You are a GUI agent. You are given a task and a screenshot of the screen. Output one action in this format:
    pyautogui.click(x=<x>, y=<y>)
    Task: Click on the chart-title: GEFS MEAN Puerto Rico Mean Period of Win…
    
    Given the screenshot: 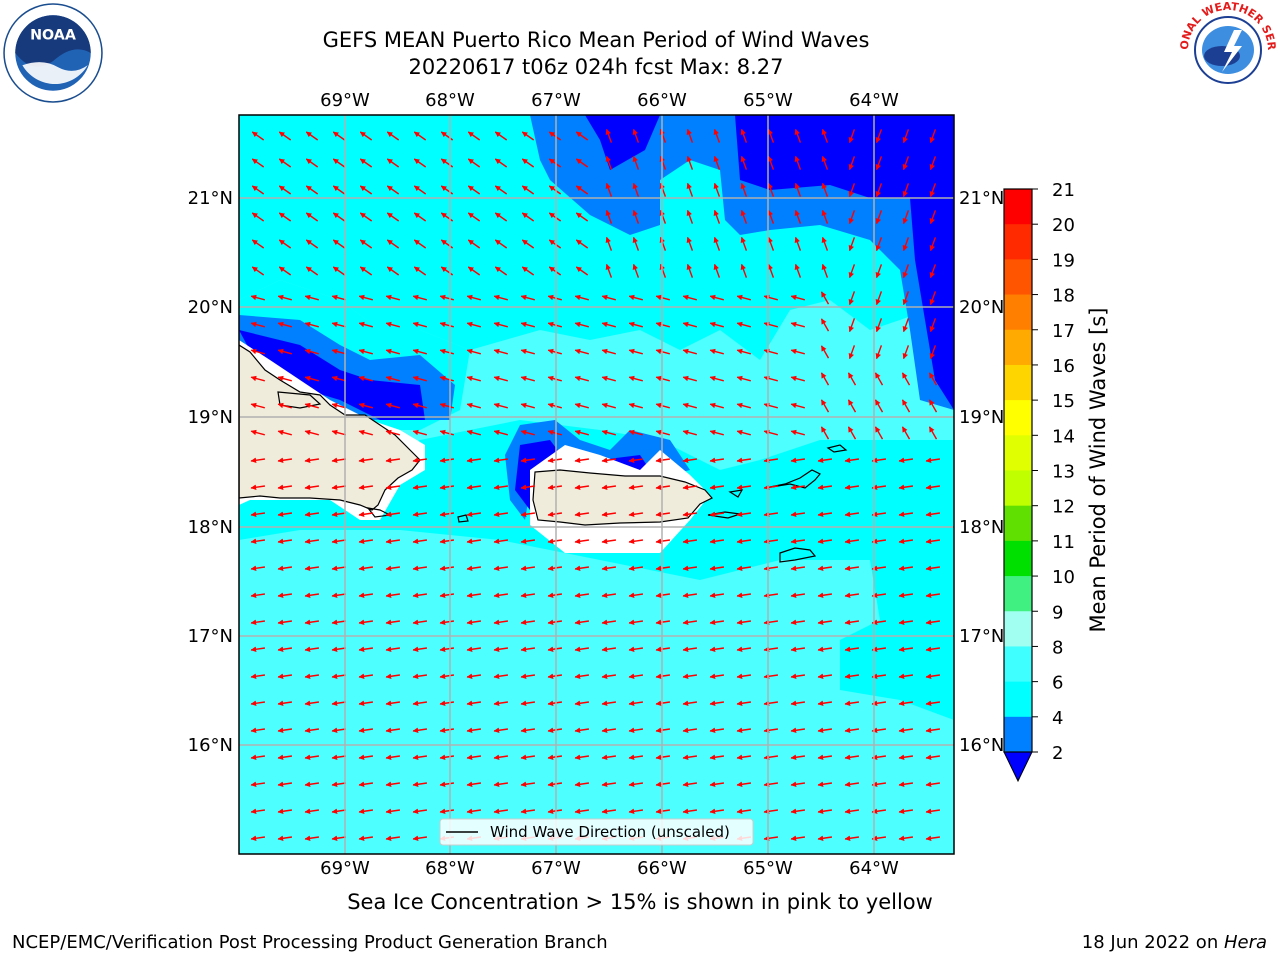 What is the action you would take?
    pyautogui.click(x=596, y=40)
    